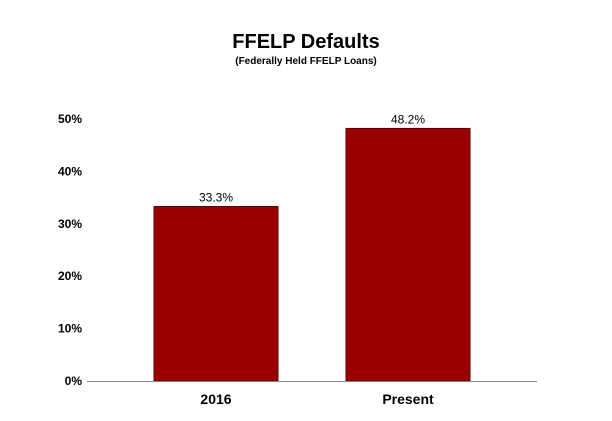  Describe the element at coordinates (216, 198) in the screenshot. I see `data-label: 33.3%` at that location.